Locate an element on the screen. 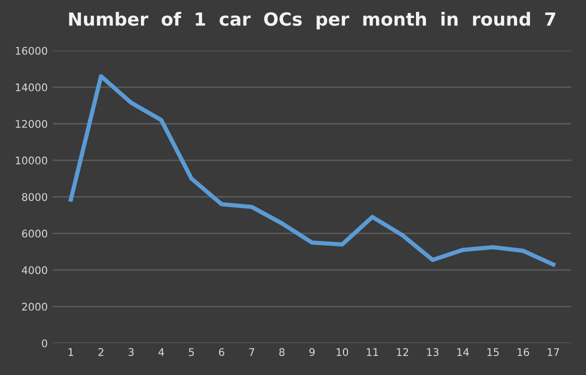 Image resolution: width=586 pixels, height=375 pixels. x-tick-label: 7 is located at coordinates (251, 352).